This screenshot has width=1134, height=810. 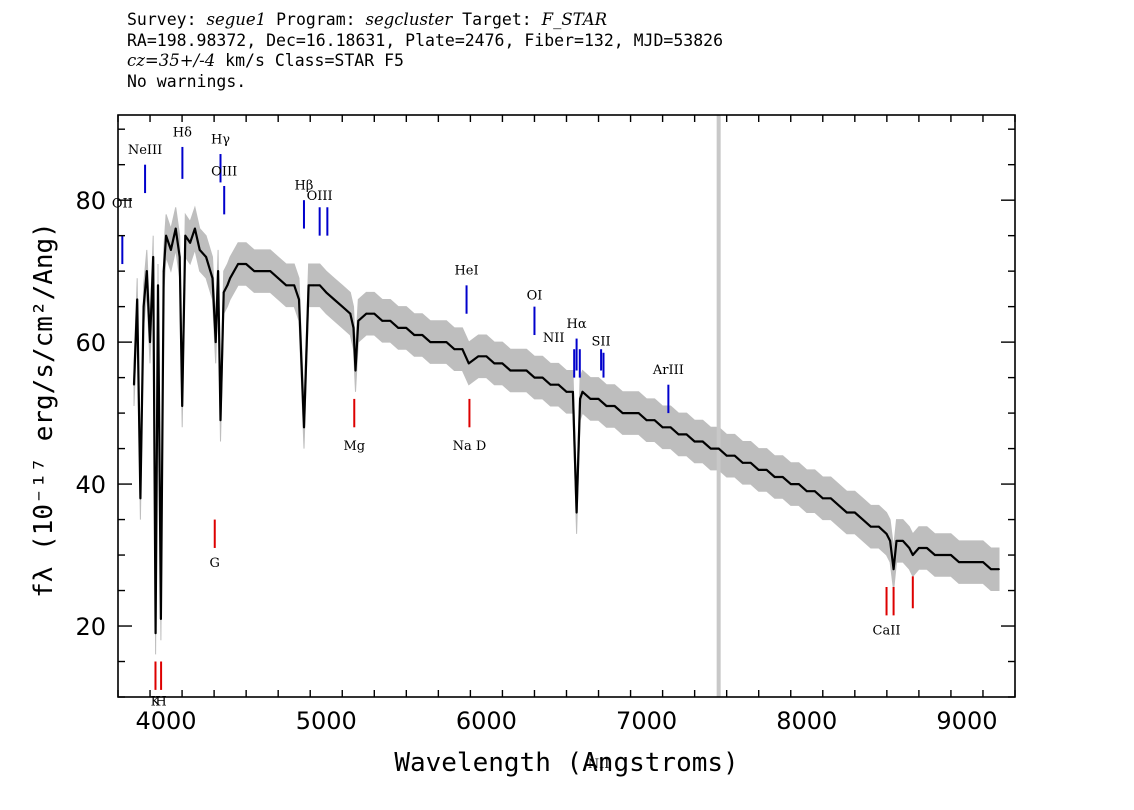 What do you see at coordinates (90, 201) in the screenshot?
I see `y-tick-label: 80` at bounding box center [90, 201].